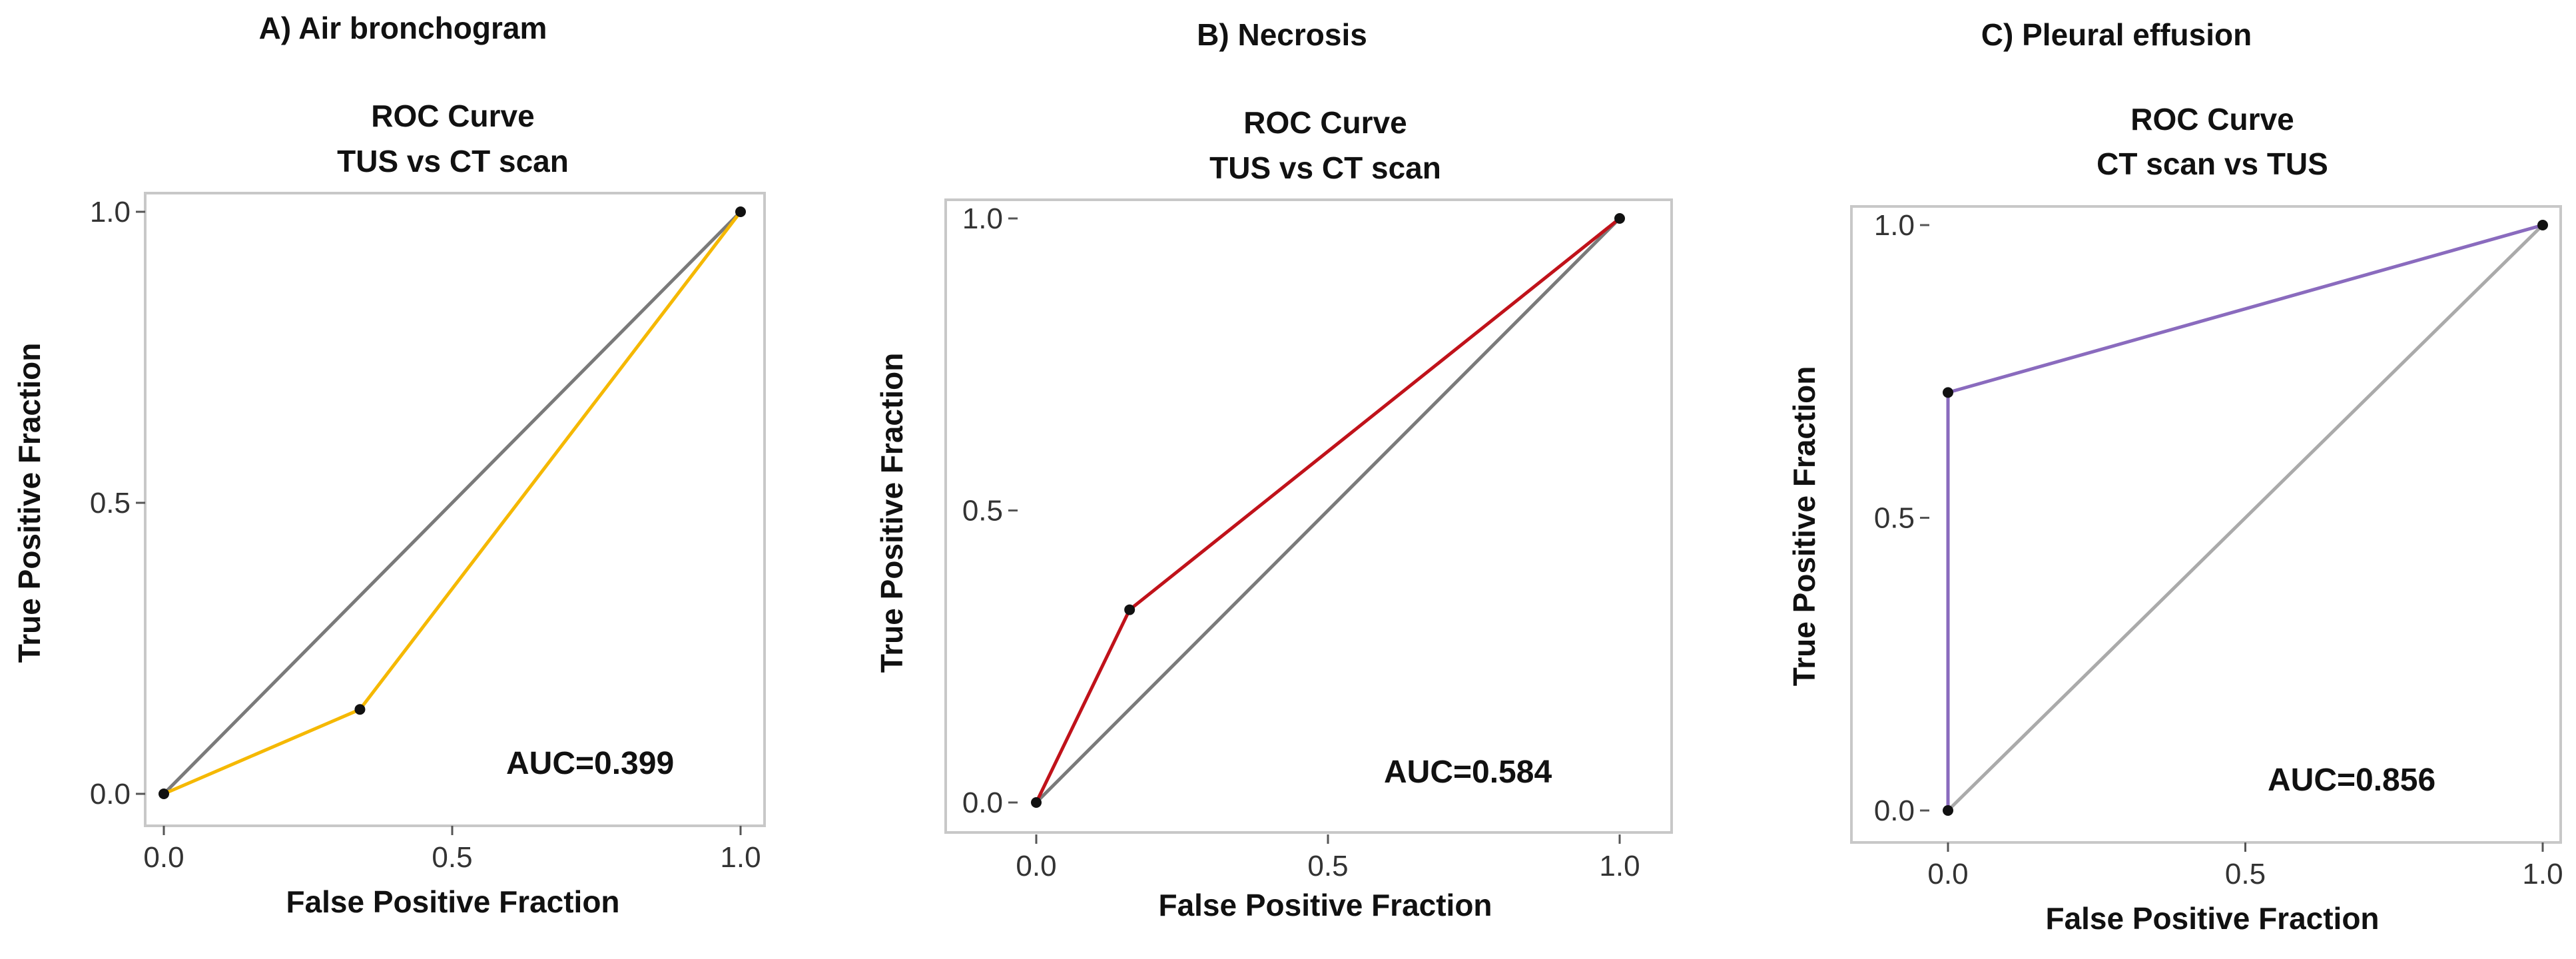 This screenshot has width=2576, height=959. I want to click on auc-label: AUC=0.856, so click(2351, 780).